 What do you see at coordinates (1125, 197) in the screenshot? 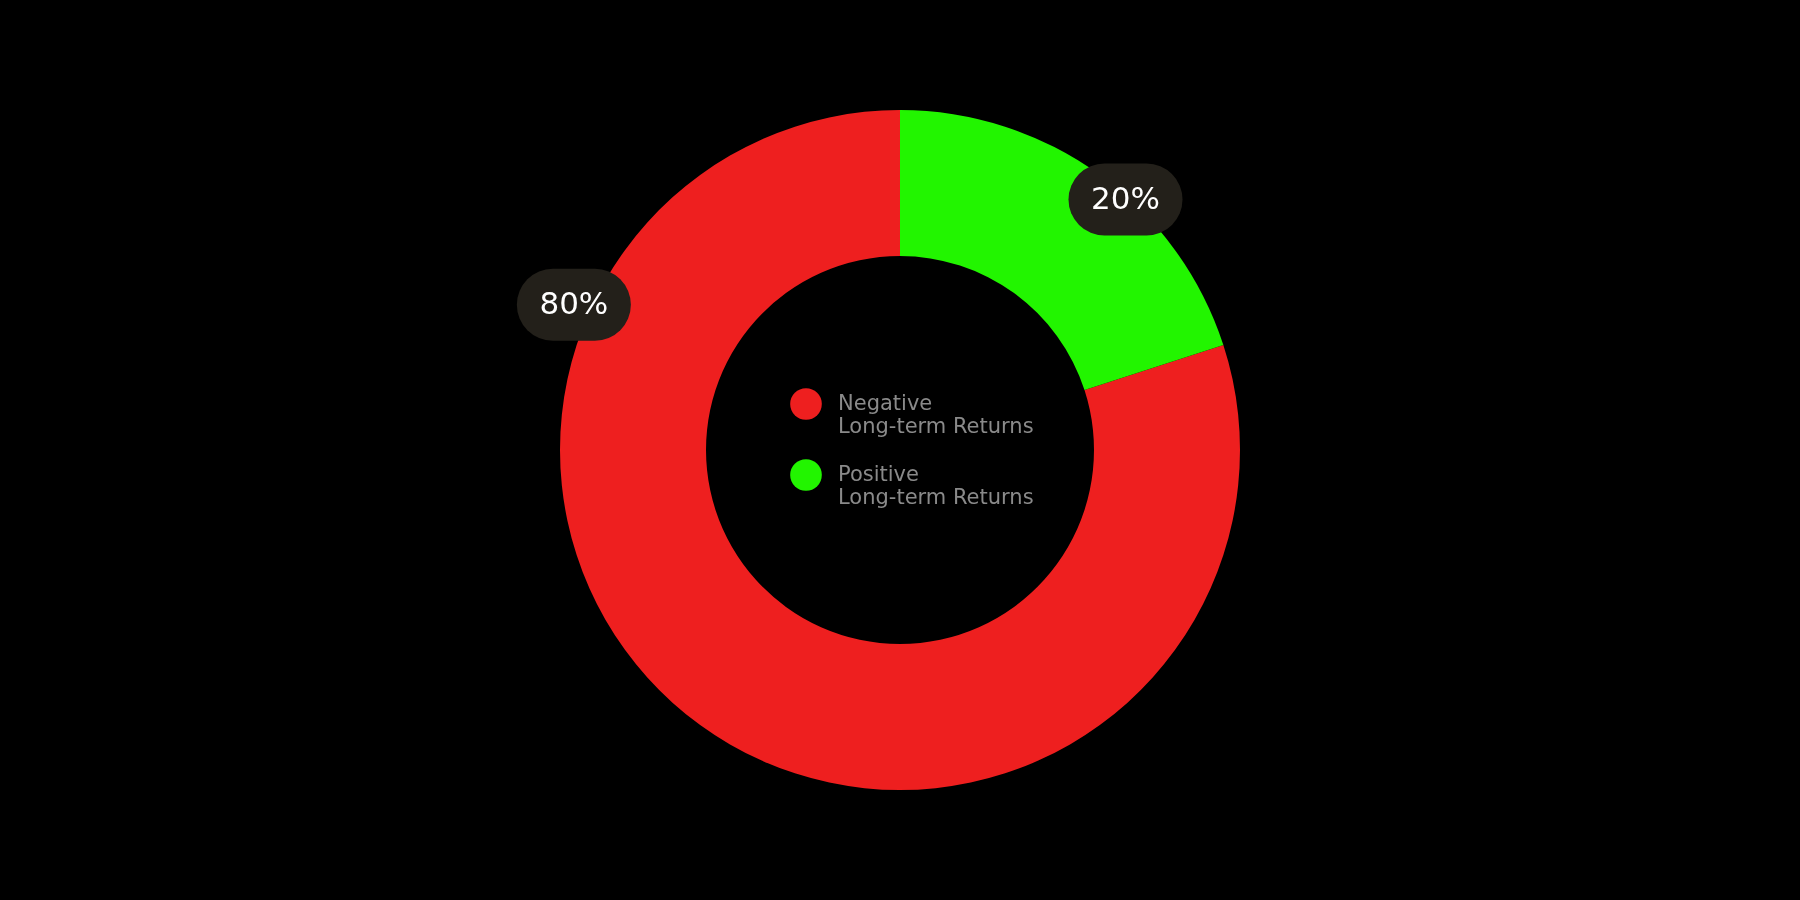
I see `data-label: 20%` at bounding box center [1125, 197].